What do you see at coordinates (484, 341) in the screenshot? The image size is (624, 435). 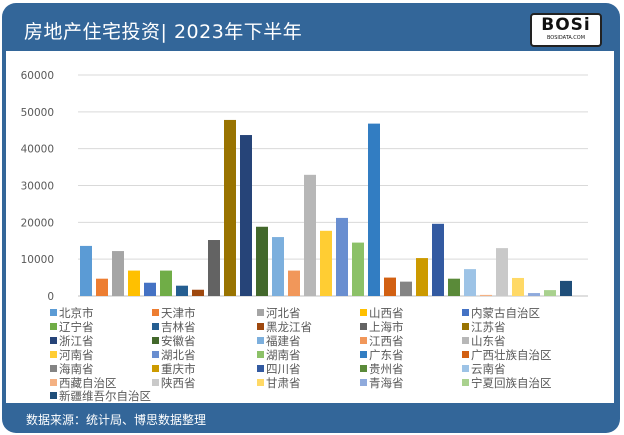 I see `legend-item: 山东省` at bounding box center [484, 341].